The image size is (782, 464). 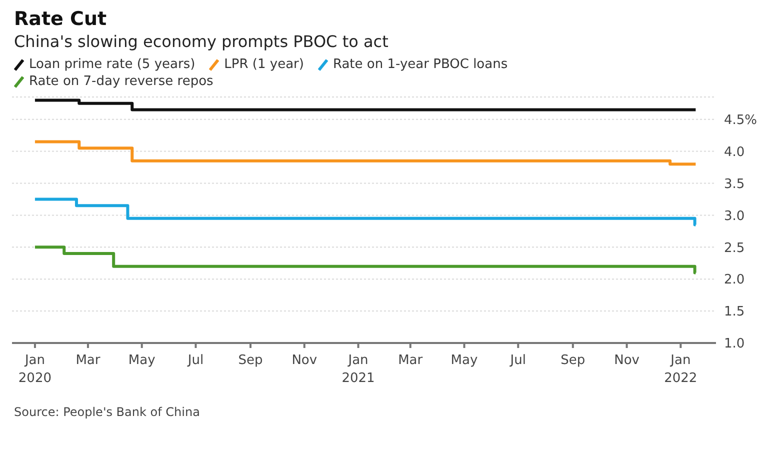 What do you see at coordinates (741, 120) in the screenshot?
I see `y-tick-label: 4.5%` at bounding box center [741, 120].